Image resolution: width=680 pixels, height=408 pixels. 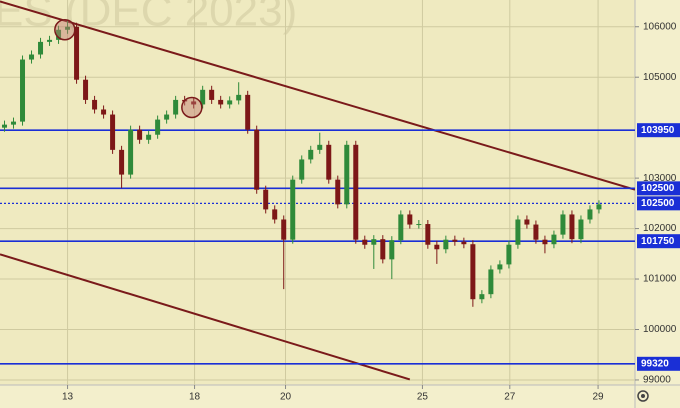 I want to click on level-label: 103950, so click(x=658, y=130).